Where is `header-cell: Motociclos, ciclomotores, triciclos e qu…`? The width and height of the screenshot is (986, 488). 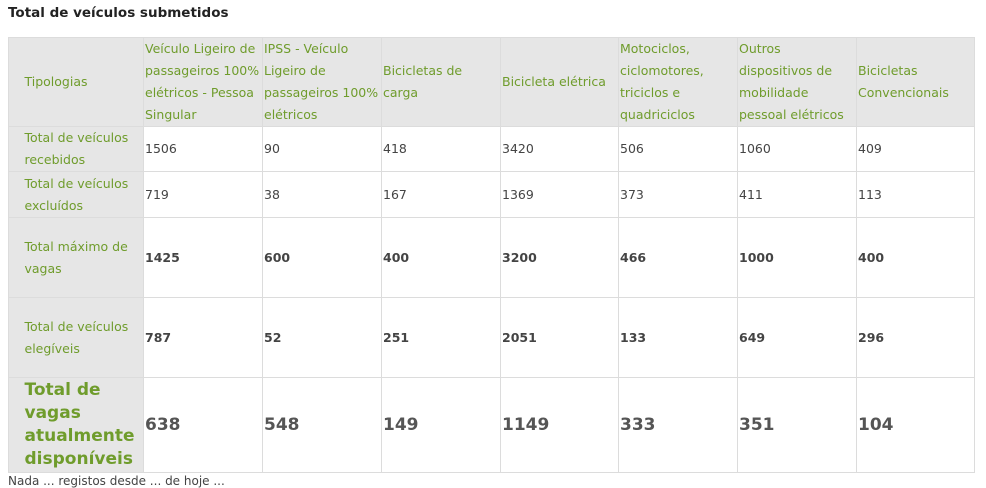
header-cell: Motociclos, ciclomotores, triciclos e qu… is located at coordinates (678, 82).